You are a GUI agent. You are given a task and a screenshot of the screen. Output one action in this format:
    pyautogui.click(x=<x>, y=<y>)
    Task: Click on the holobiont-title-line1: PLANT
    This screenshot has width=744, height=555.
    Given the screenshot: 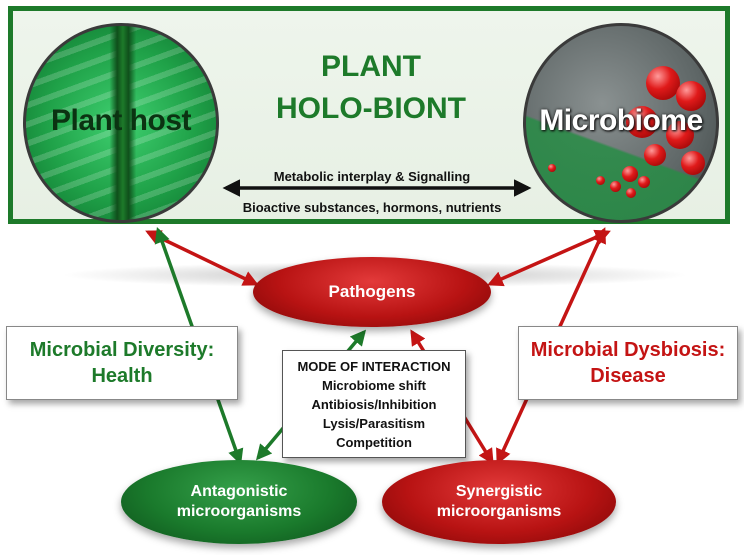 What is the action you would take?
    pyautogui.click(x=371, y=66)
    